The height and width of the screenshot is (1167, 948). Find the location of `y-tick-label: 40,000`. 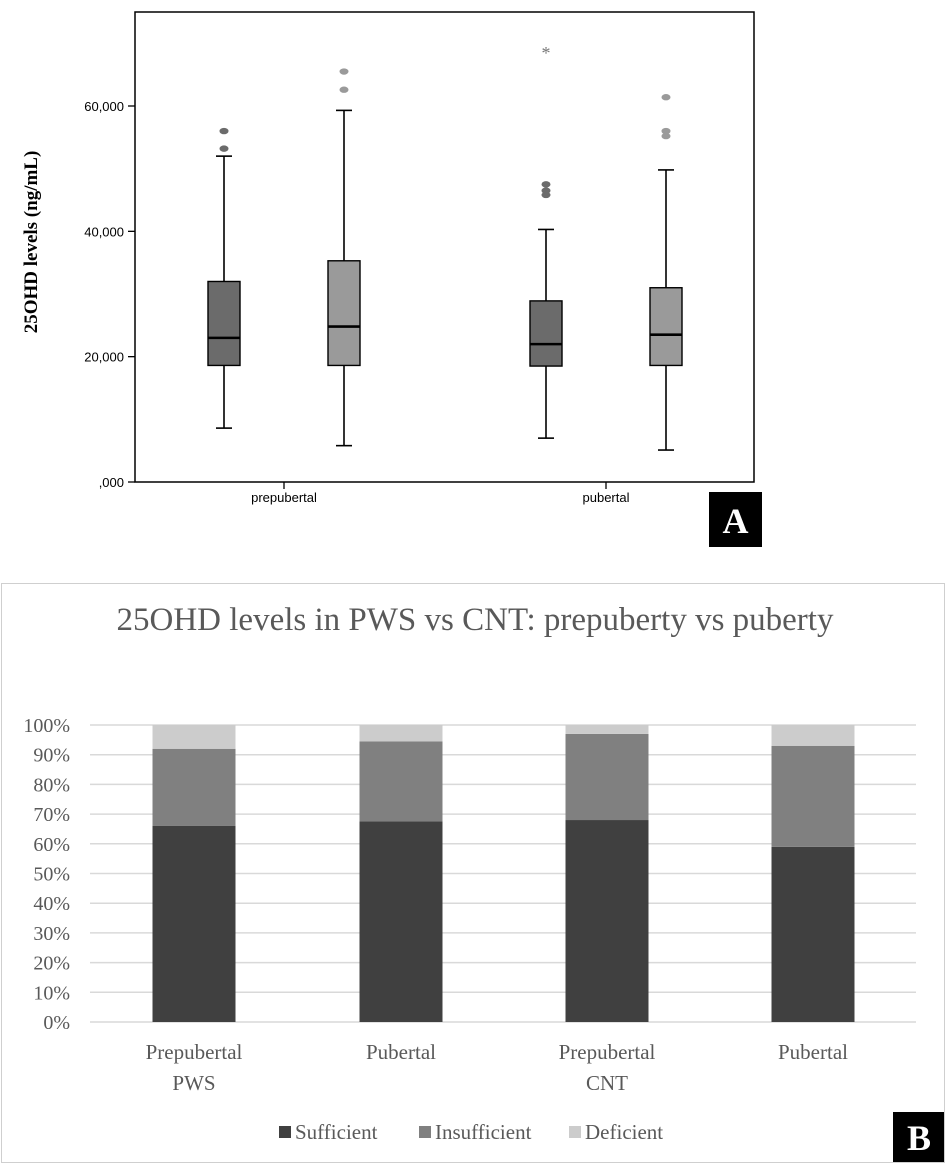

y-tick-label: 40,000 is located at coordinates (104, 231).